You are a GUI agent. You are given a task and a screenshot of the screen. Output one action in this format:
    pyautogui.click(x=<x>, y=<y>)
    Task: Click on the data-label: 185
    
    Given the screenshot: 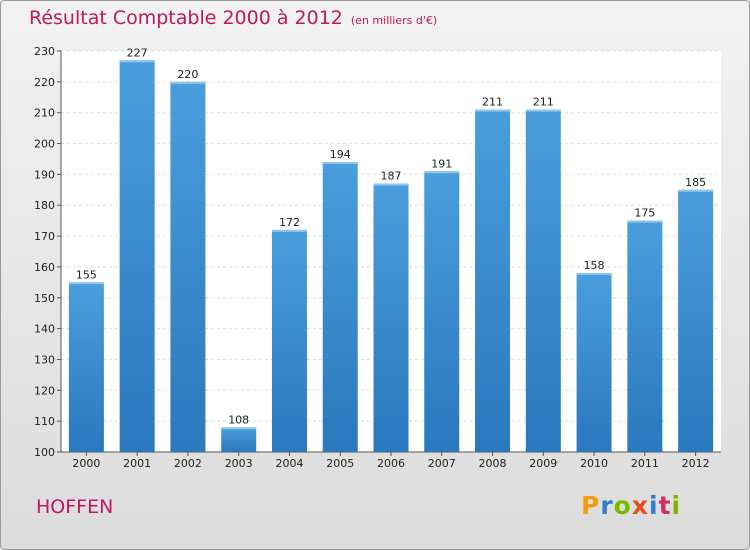 What is the action you would take?
    pyautogui.click(x=695, y=182)
    